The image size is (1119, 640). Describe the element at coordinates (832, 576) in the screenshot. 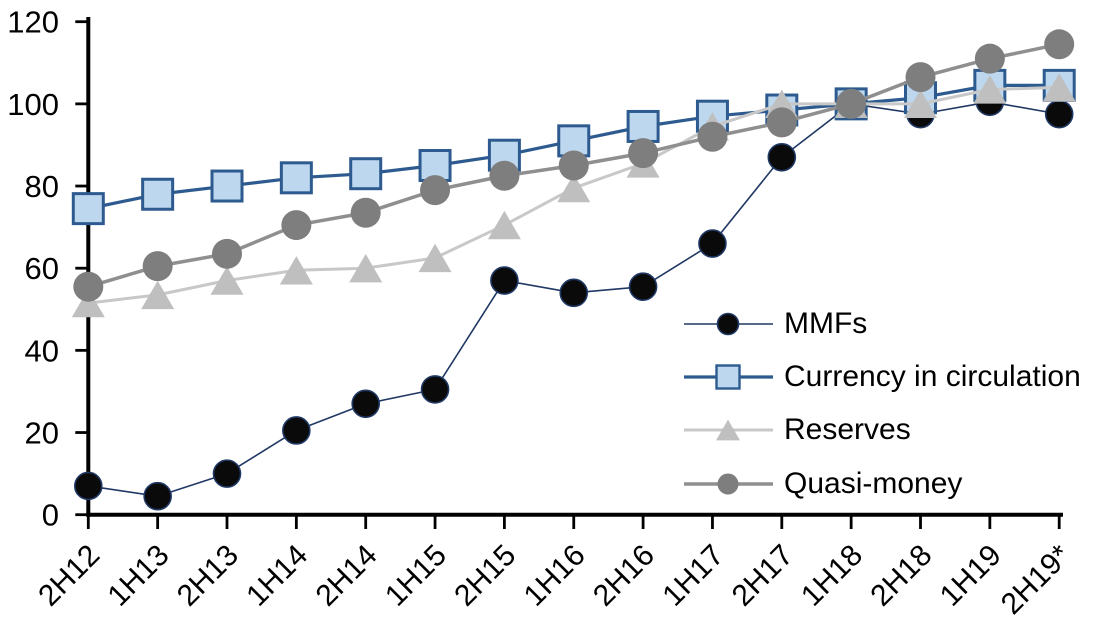

I see `x-axis-label: 1H18` at that location.